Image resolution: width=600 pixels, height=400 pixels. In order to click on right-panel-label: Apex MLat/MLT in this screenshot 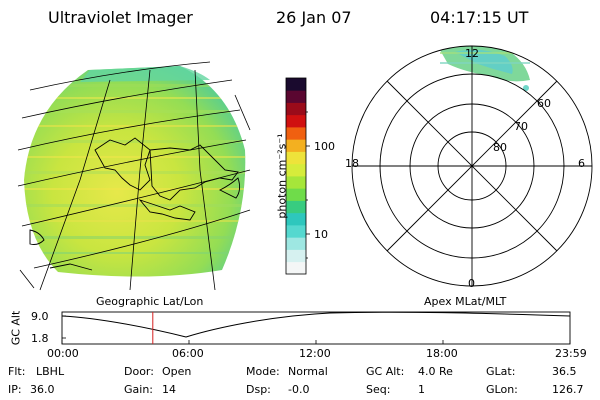, I will do `click(465, 301)`.